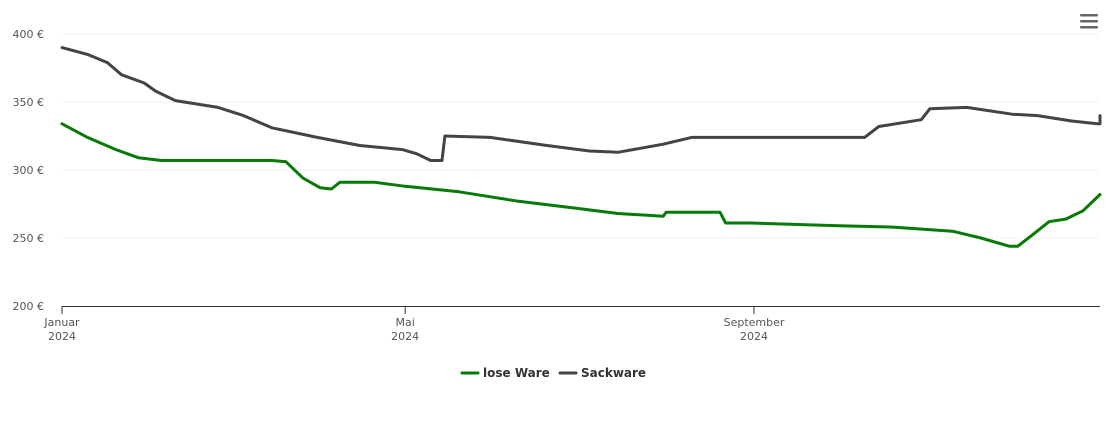  I want to click on x-tick-label-month: September, so click(754, 322).